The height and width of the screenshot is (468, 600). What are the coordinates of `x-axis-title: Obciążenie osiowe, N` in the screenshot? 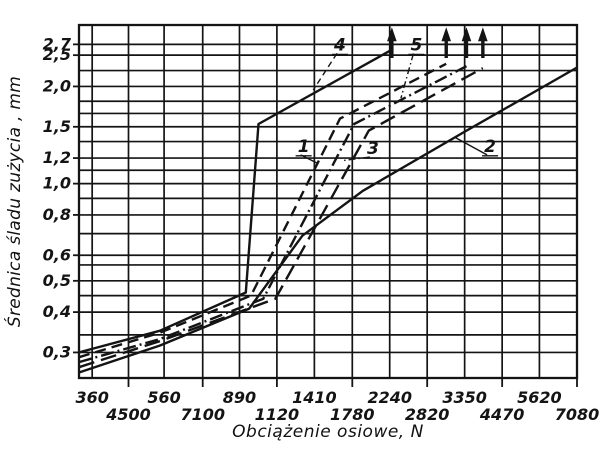 It's located at (328, 432).